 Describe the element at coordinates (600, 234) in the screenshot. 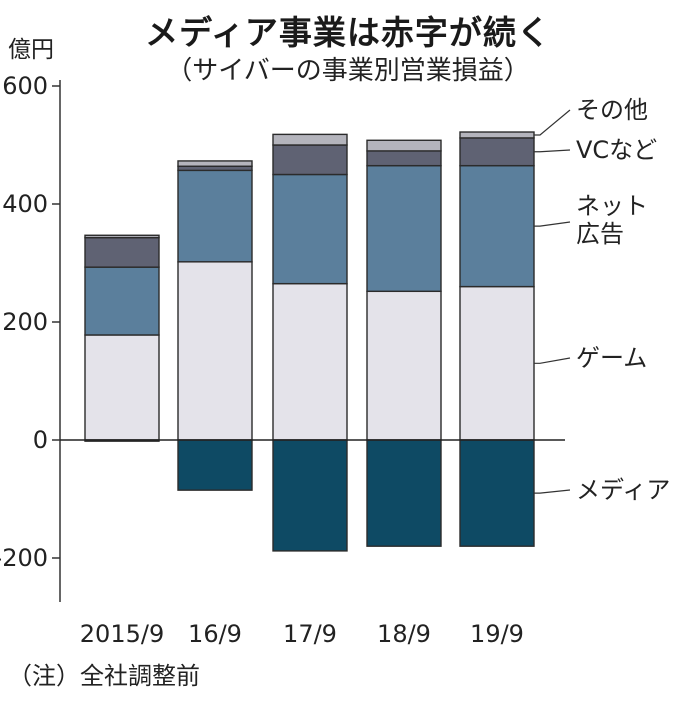

I see `legend-label-line: 広告` at that location.